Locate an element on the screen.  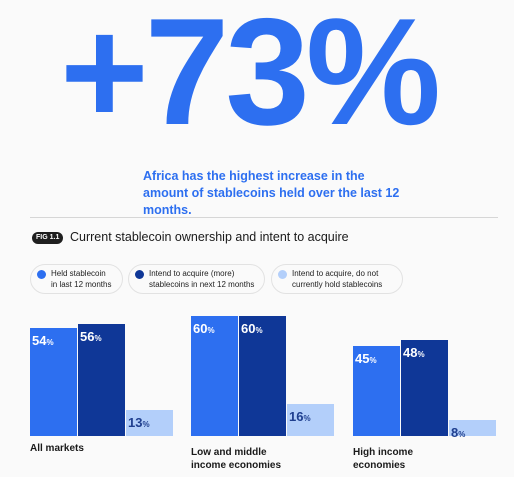
group-label-low-middle-income: Low and middle income economies is located at coordinates (236, 459).